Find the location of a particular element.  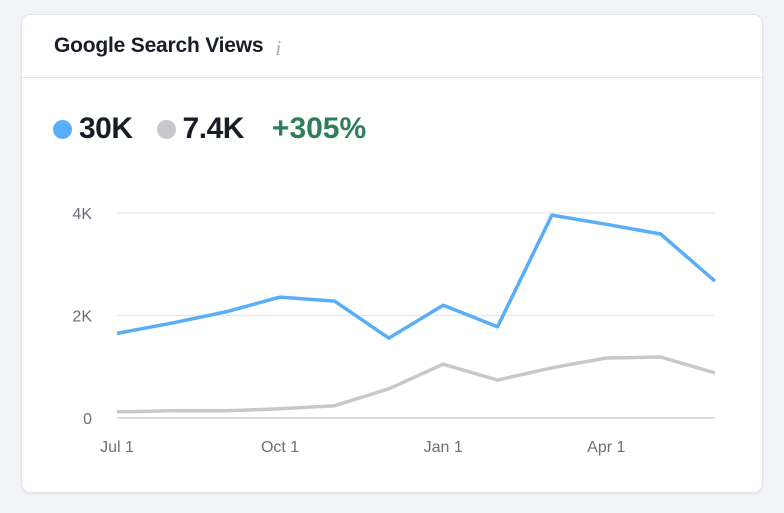

summary-legend: 30K 7.4K +305% is located at coordinates (209, 129).